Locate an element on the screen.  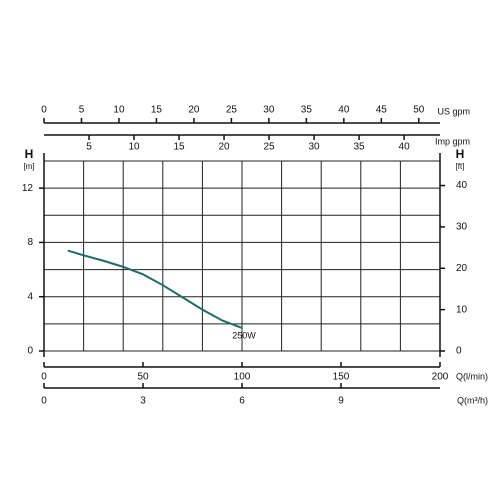
y-tick-label: 4 is located at coordinates (30, 296).